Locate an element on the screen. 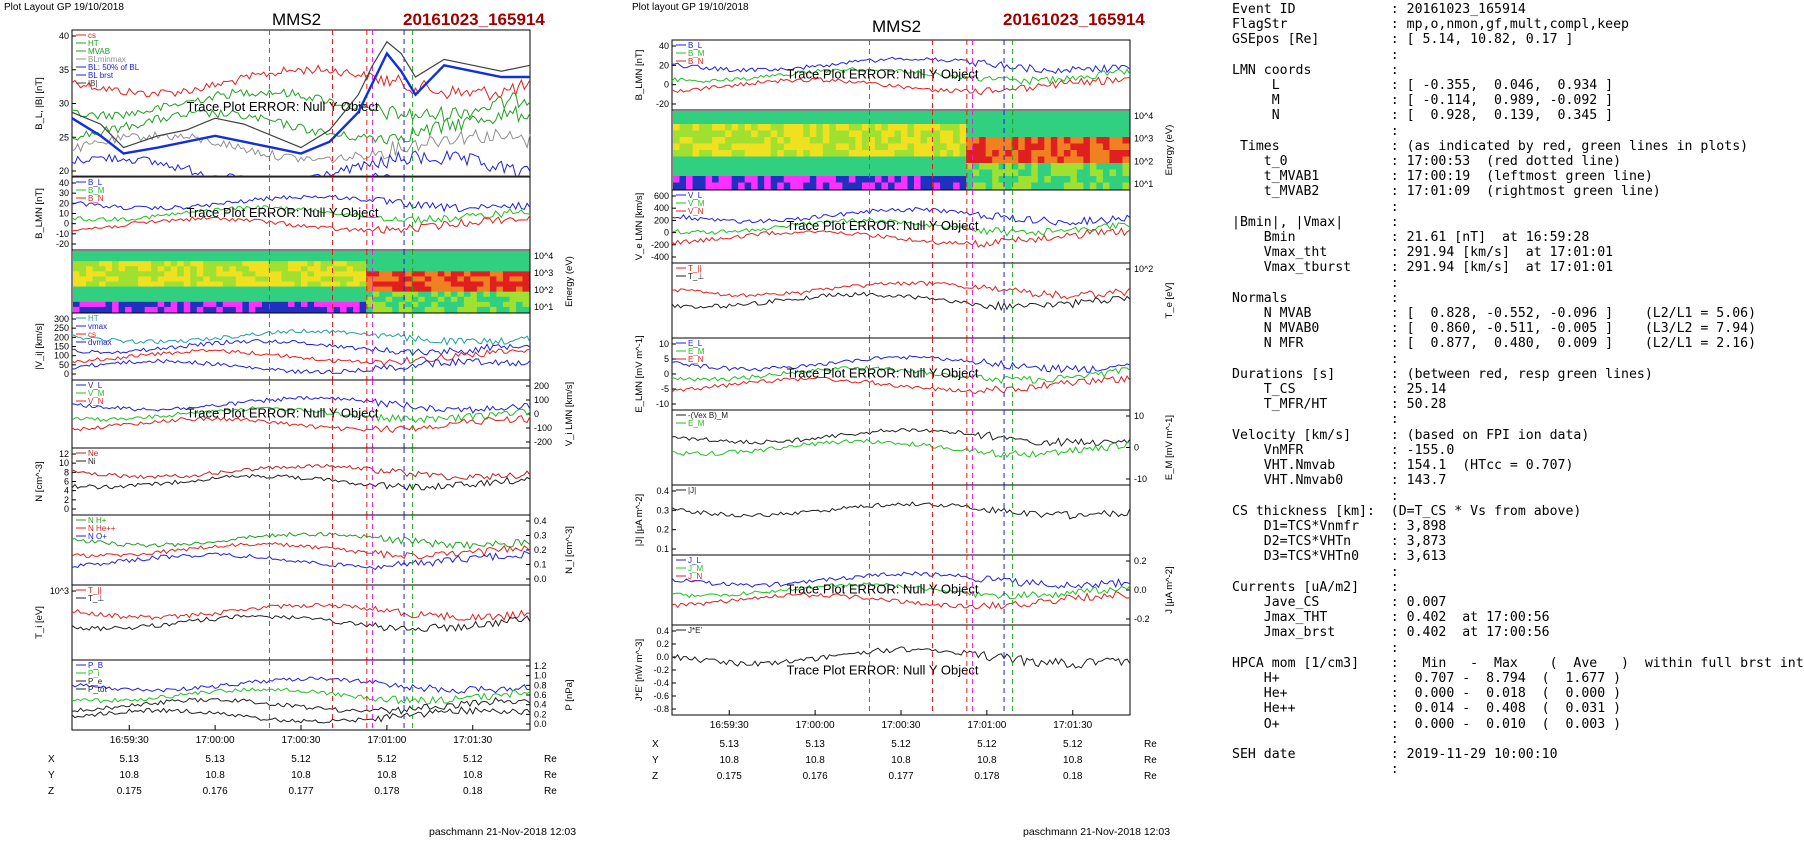 The height and width of the screenshot is (841, 1804). y-tick-label: 30 is located at coordinates (64, 104).